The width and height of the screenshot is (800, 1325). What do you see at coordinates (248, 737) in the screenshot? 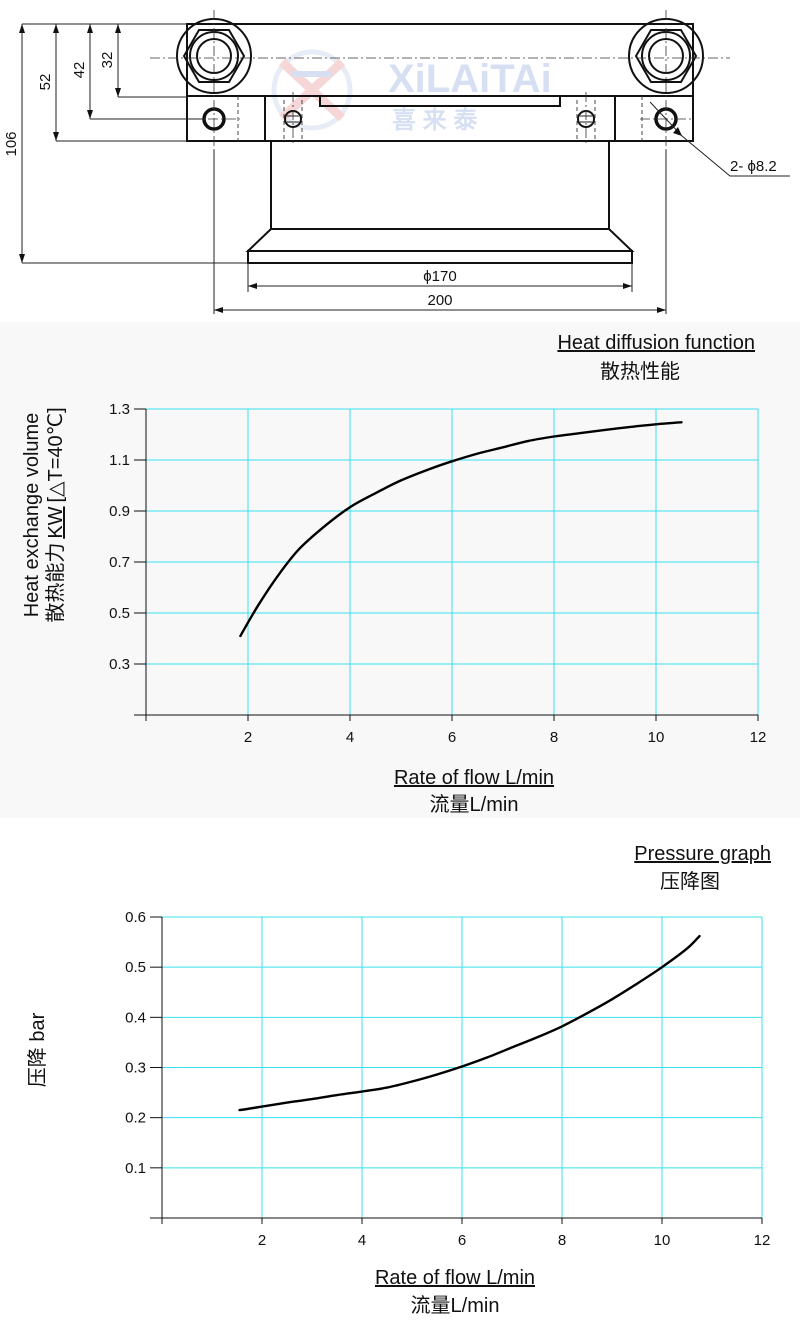
I see `heat-xtick-label: 2` at bounding box center [248, 737].